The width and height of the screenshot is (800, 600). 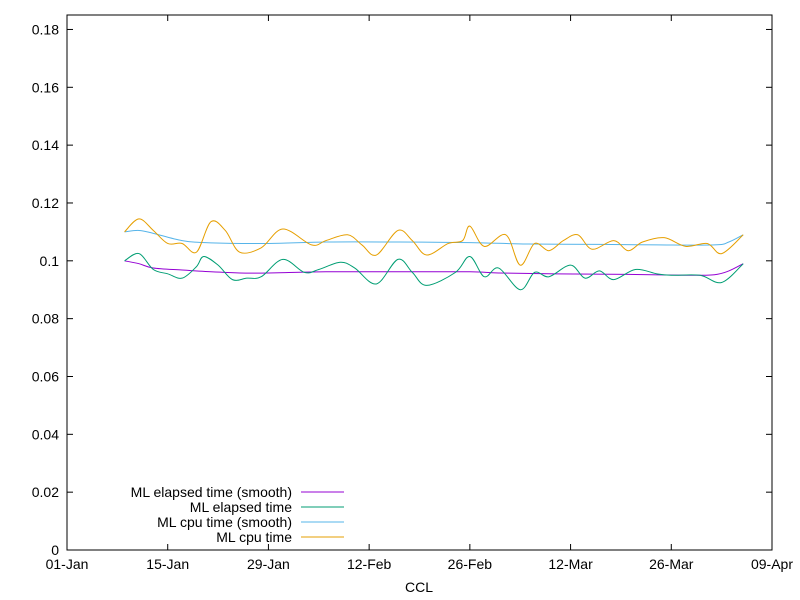 What do you see at coordinates (254, 537) in the screenshot?
I see `legend-entry-label: ML cpu time` at bounding box center [254, 537].